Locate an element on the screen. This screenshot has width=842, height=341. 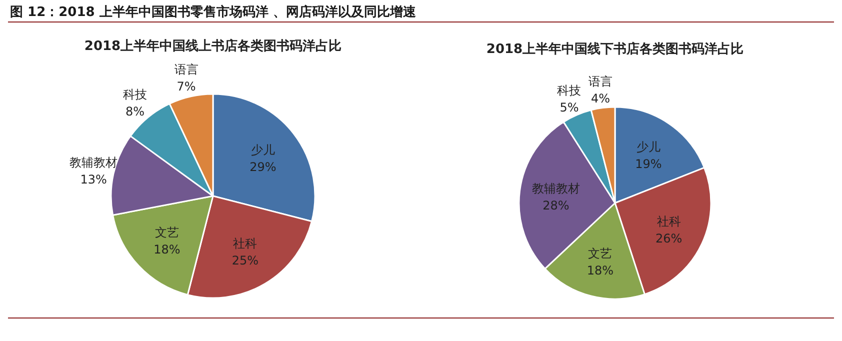
data-label: 29% is located at coordinates (263, 167).